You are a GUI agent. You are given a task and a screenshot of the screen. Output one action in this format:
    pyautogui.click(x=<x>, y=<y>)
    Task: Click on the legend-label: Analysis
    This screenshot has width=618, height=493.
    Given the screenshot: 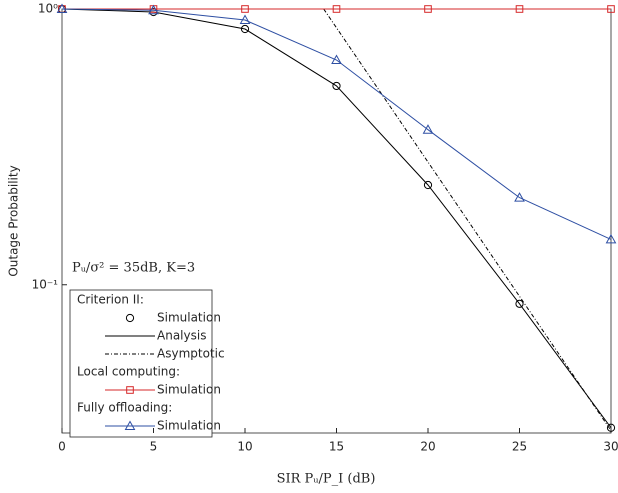 What is the action you would take?
    pyautogui.click(x=181, y=336)
    